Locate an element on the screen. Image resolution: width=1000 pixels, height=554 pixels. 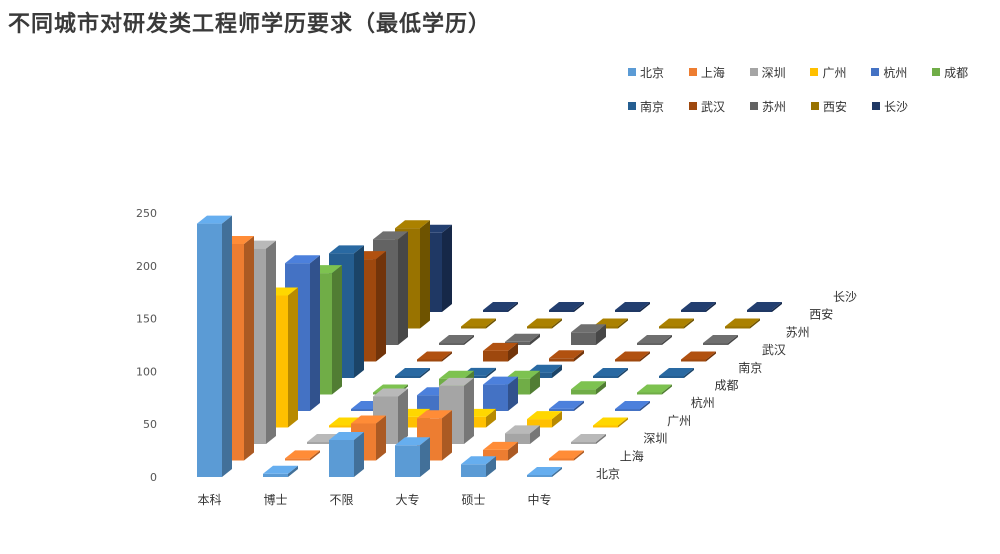
legend-item: 深圳 is located at coordinates (780, 72).